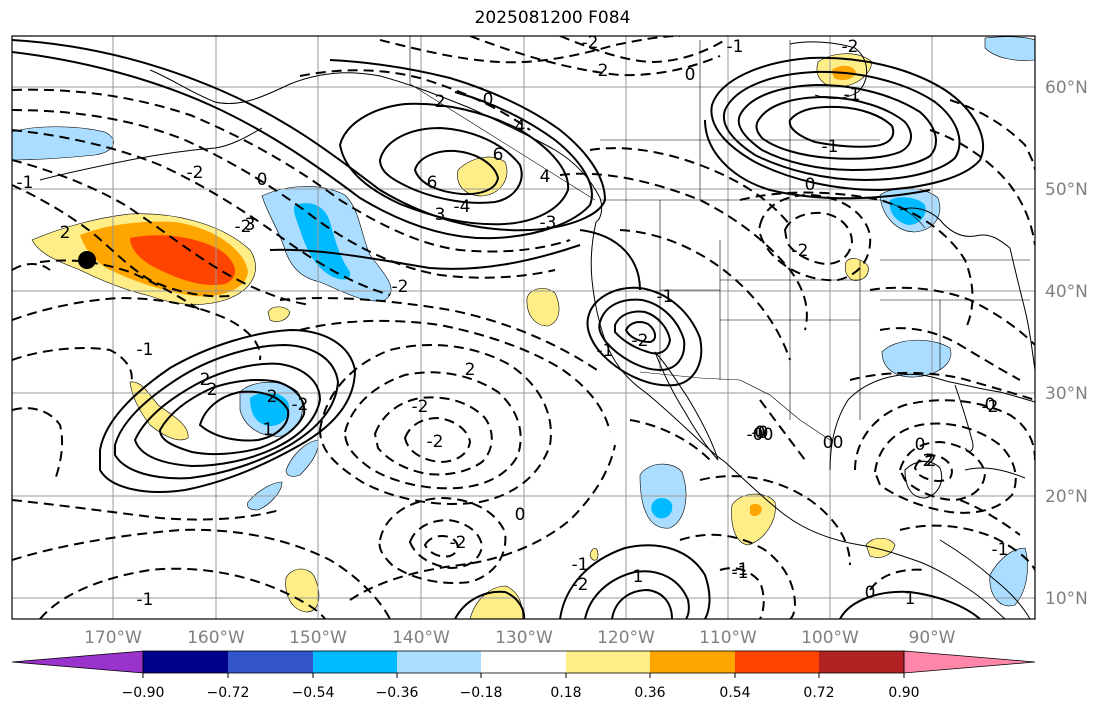 Image resolution: width=1105 pixels, height=712 pixels. What do you see at coordinates (995, 473) in the screenshot?
I see `coastline-cuba` at bounding box center [995, 473].